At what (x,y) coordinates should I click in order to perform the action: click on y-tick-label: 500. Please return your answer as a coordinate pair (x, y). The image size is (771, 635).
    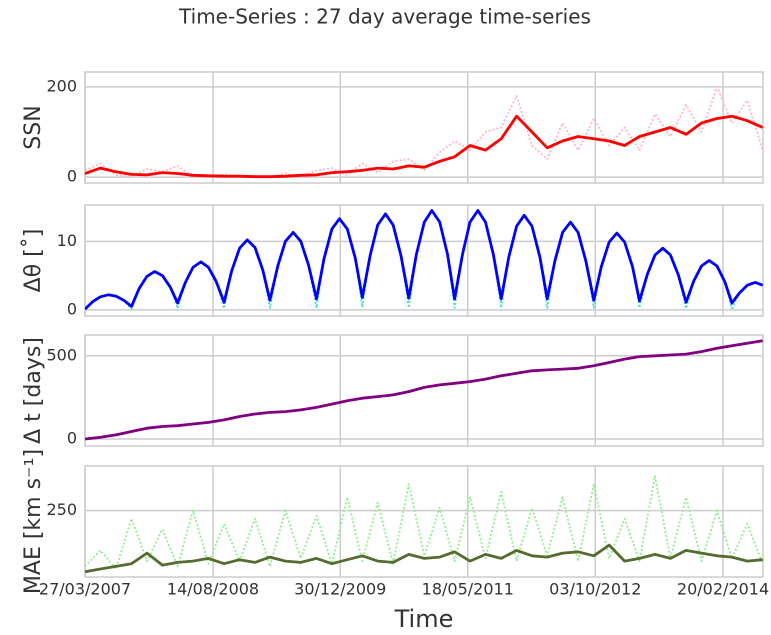
    Looking at the image, I should click on (61, 354).